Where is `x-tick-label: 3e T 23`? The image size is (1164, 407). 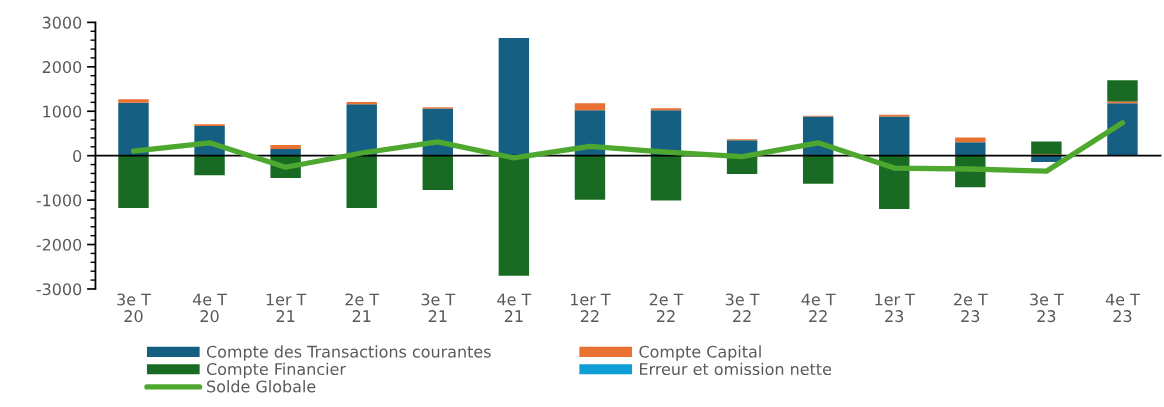 x-tick-label: 3e T 23 is located at coordinates (1047, 308).